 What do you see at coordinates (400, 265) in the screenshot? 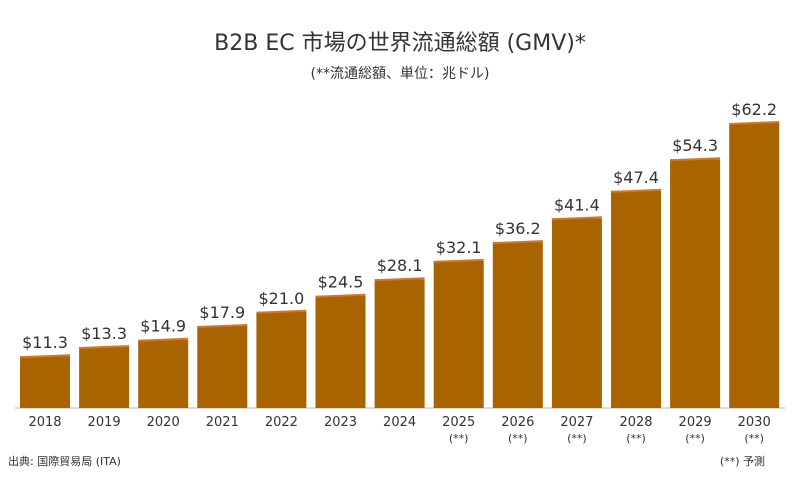
I see `value-label: $28.1` at bounding box center [400, 265].